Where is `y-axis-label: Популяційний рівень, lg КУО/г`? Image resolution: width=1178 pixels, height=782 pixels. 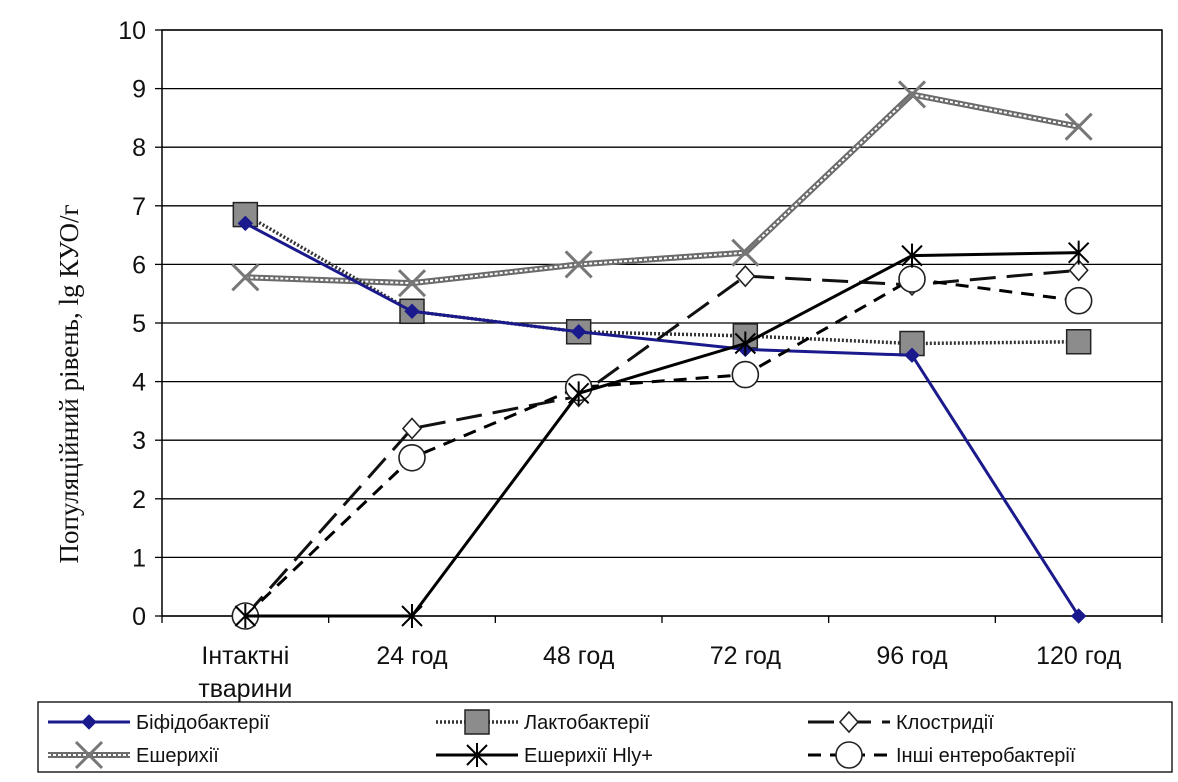 y-axis-label: Популяційний рівень, lg КУО/г is located at coordinates (69, 383).